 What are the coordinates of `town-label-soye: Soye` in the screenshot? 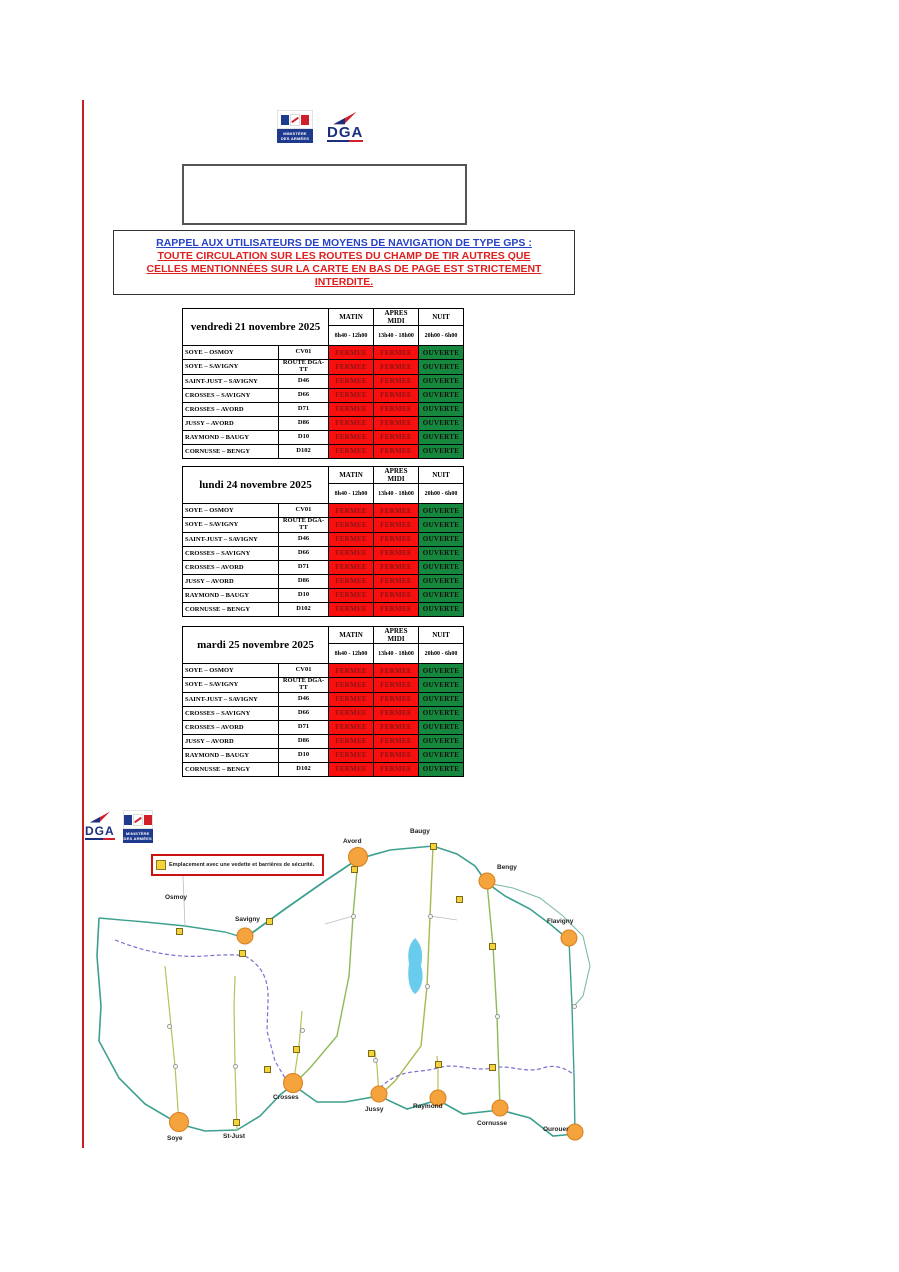 It's located at (175, 1138).